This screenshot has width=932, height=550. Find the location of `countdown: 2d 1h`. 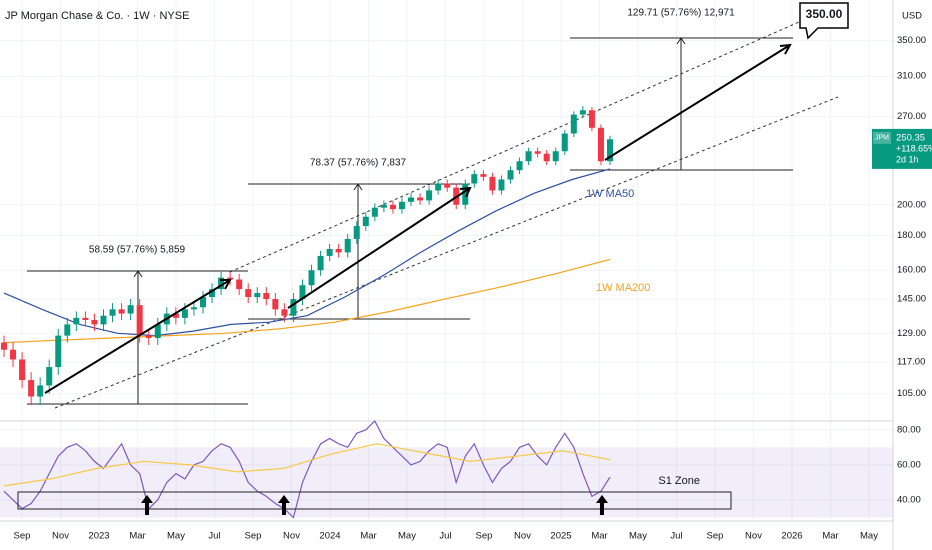

countdown: 2d 1h is located at coordinates (907, 159).